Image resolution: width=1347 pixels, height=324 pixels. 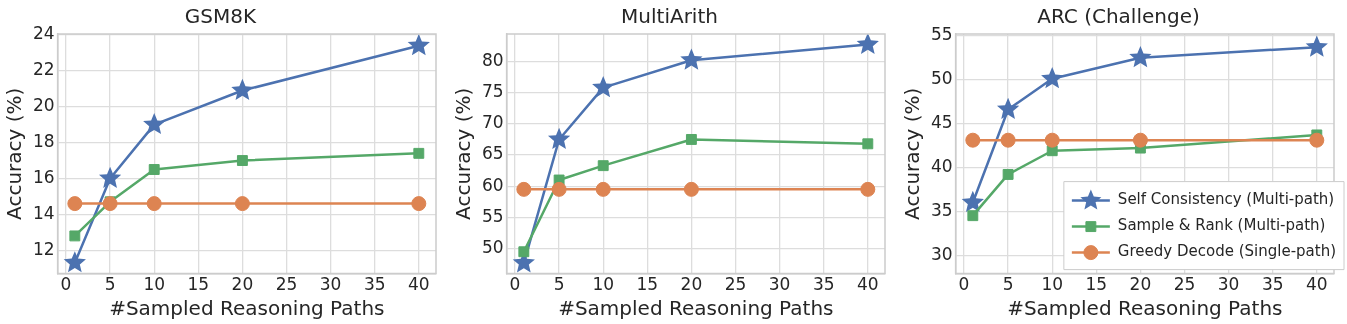 What do you see at coordinates (492, 59) in the screenshot?
I see `y-tick-label: 80` at bounding box center [492, 59].